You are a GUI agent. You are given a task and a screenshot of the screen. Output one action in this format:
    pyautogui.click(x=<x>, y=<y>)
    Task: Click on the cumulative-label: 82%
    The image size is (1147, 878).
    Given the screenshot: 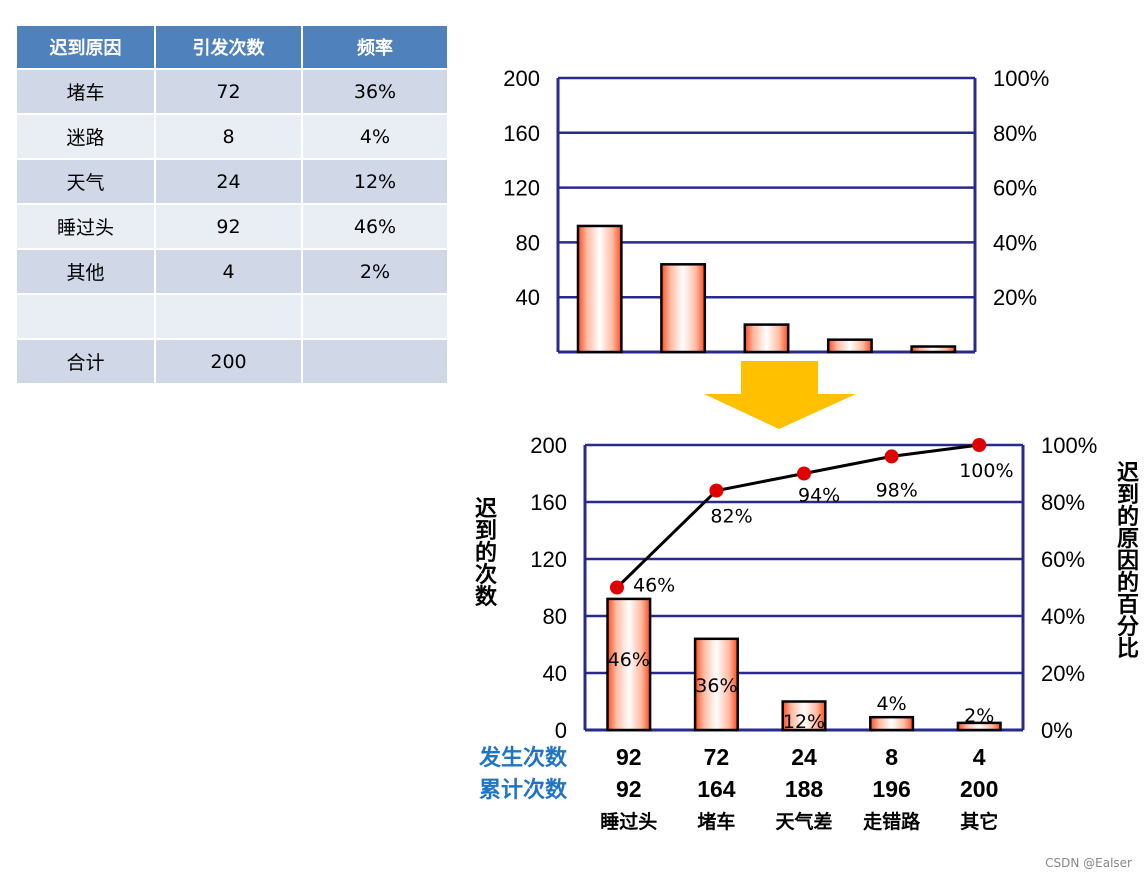 What is the action you would take?
    pyautogui.click(x=731, y=517)
    